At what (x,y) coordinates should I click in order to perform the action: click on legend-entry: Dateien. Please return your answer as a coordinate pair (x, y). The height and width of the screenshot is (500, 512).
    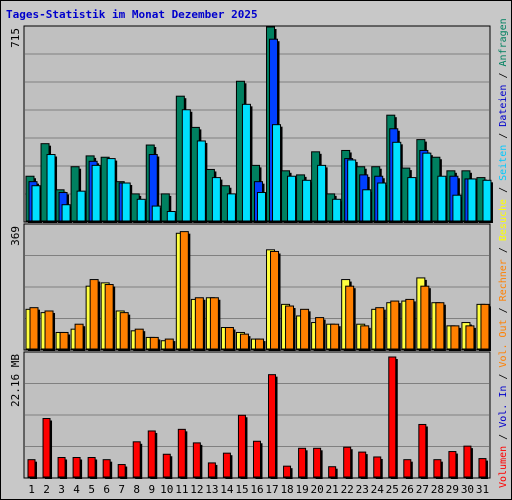
    Looking at the image, I should click on (503, 106).